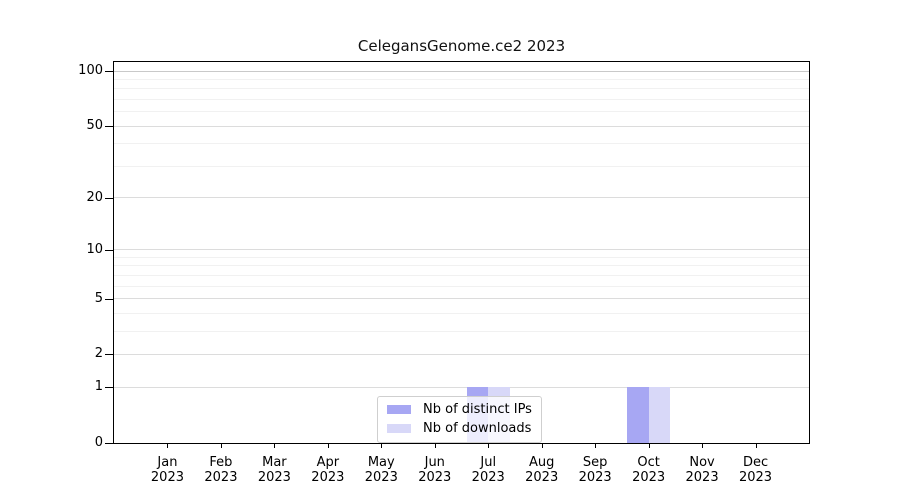  I want to click on x-axis-tick-label: Jul 2023, so click(488, 470).